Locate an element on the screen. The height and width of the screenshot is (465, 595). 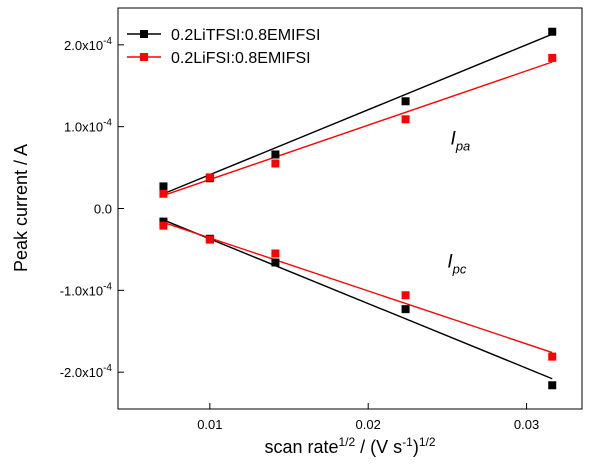
legend: 0.2LiTFSI:0.8EMIFSI 0.2LiFSI:0.8EMIFSI is located at coordinates (223, 47).